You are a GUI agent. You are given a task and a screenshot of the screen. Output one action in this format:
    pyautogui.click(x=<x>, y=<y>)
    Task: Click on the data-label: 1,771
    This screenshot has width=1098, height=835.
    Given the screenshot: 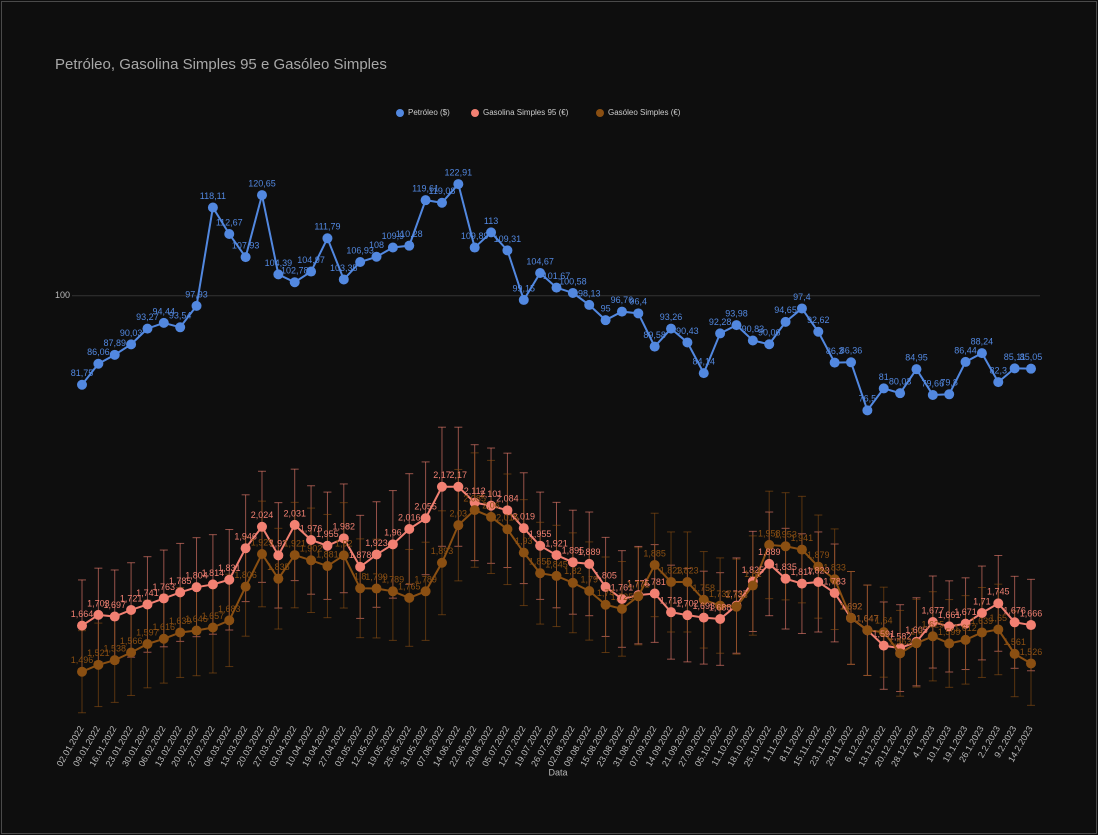 What is the action you would take?
    pyautogui.click(x=638, y=585)
    